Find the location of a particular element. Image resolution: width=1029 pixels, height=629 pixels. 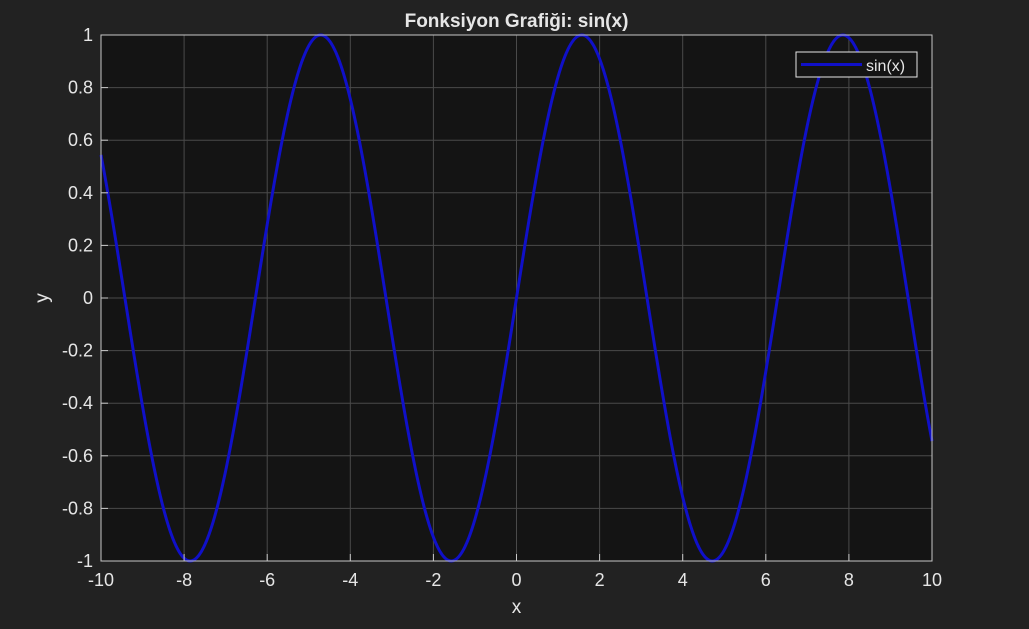

y-tick-label: -0.2 is located at coordinates (77, 351).